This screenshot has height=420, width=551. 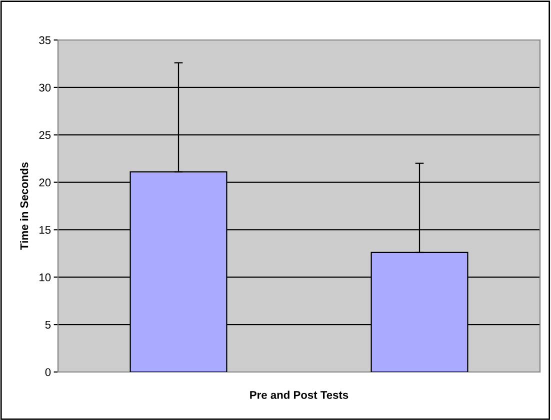 I want to click on y-tick-label: 20, so click(x=45, y=182).